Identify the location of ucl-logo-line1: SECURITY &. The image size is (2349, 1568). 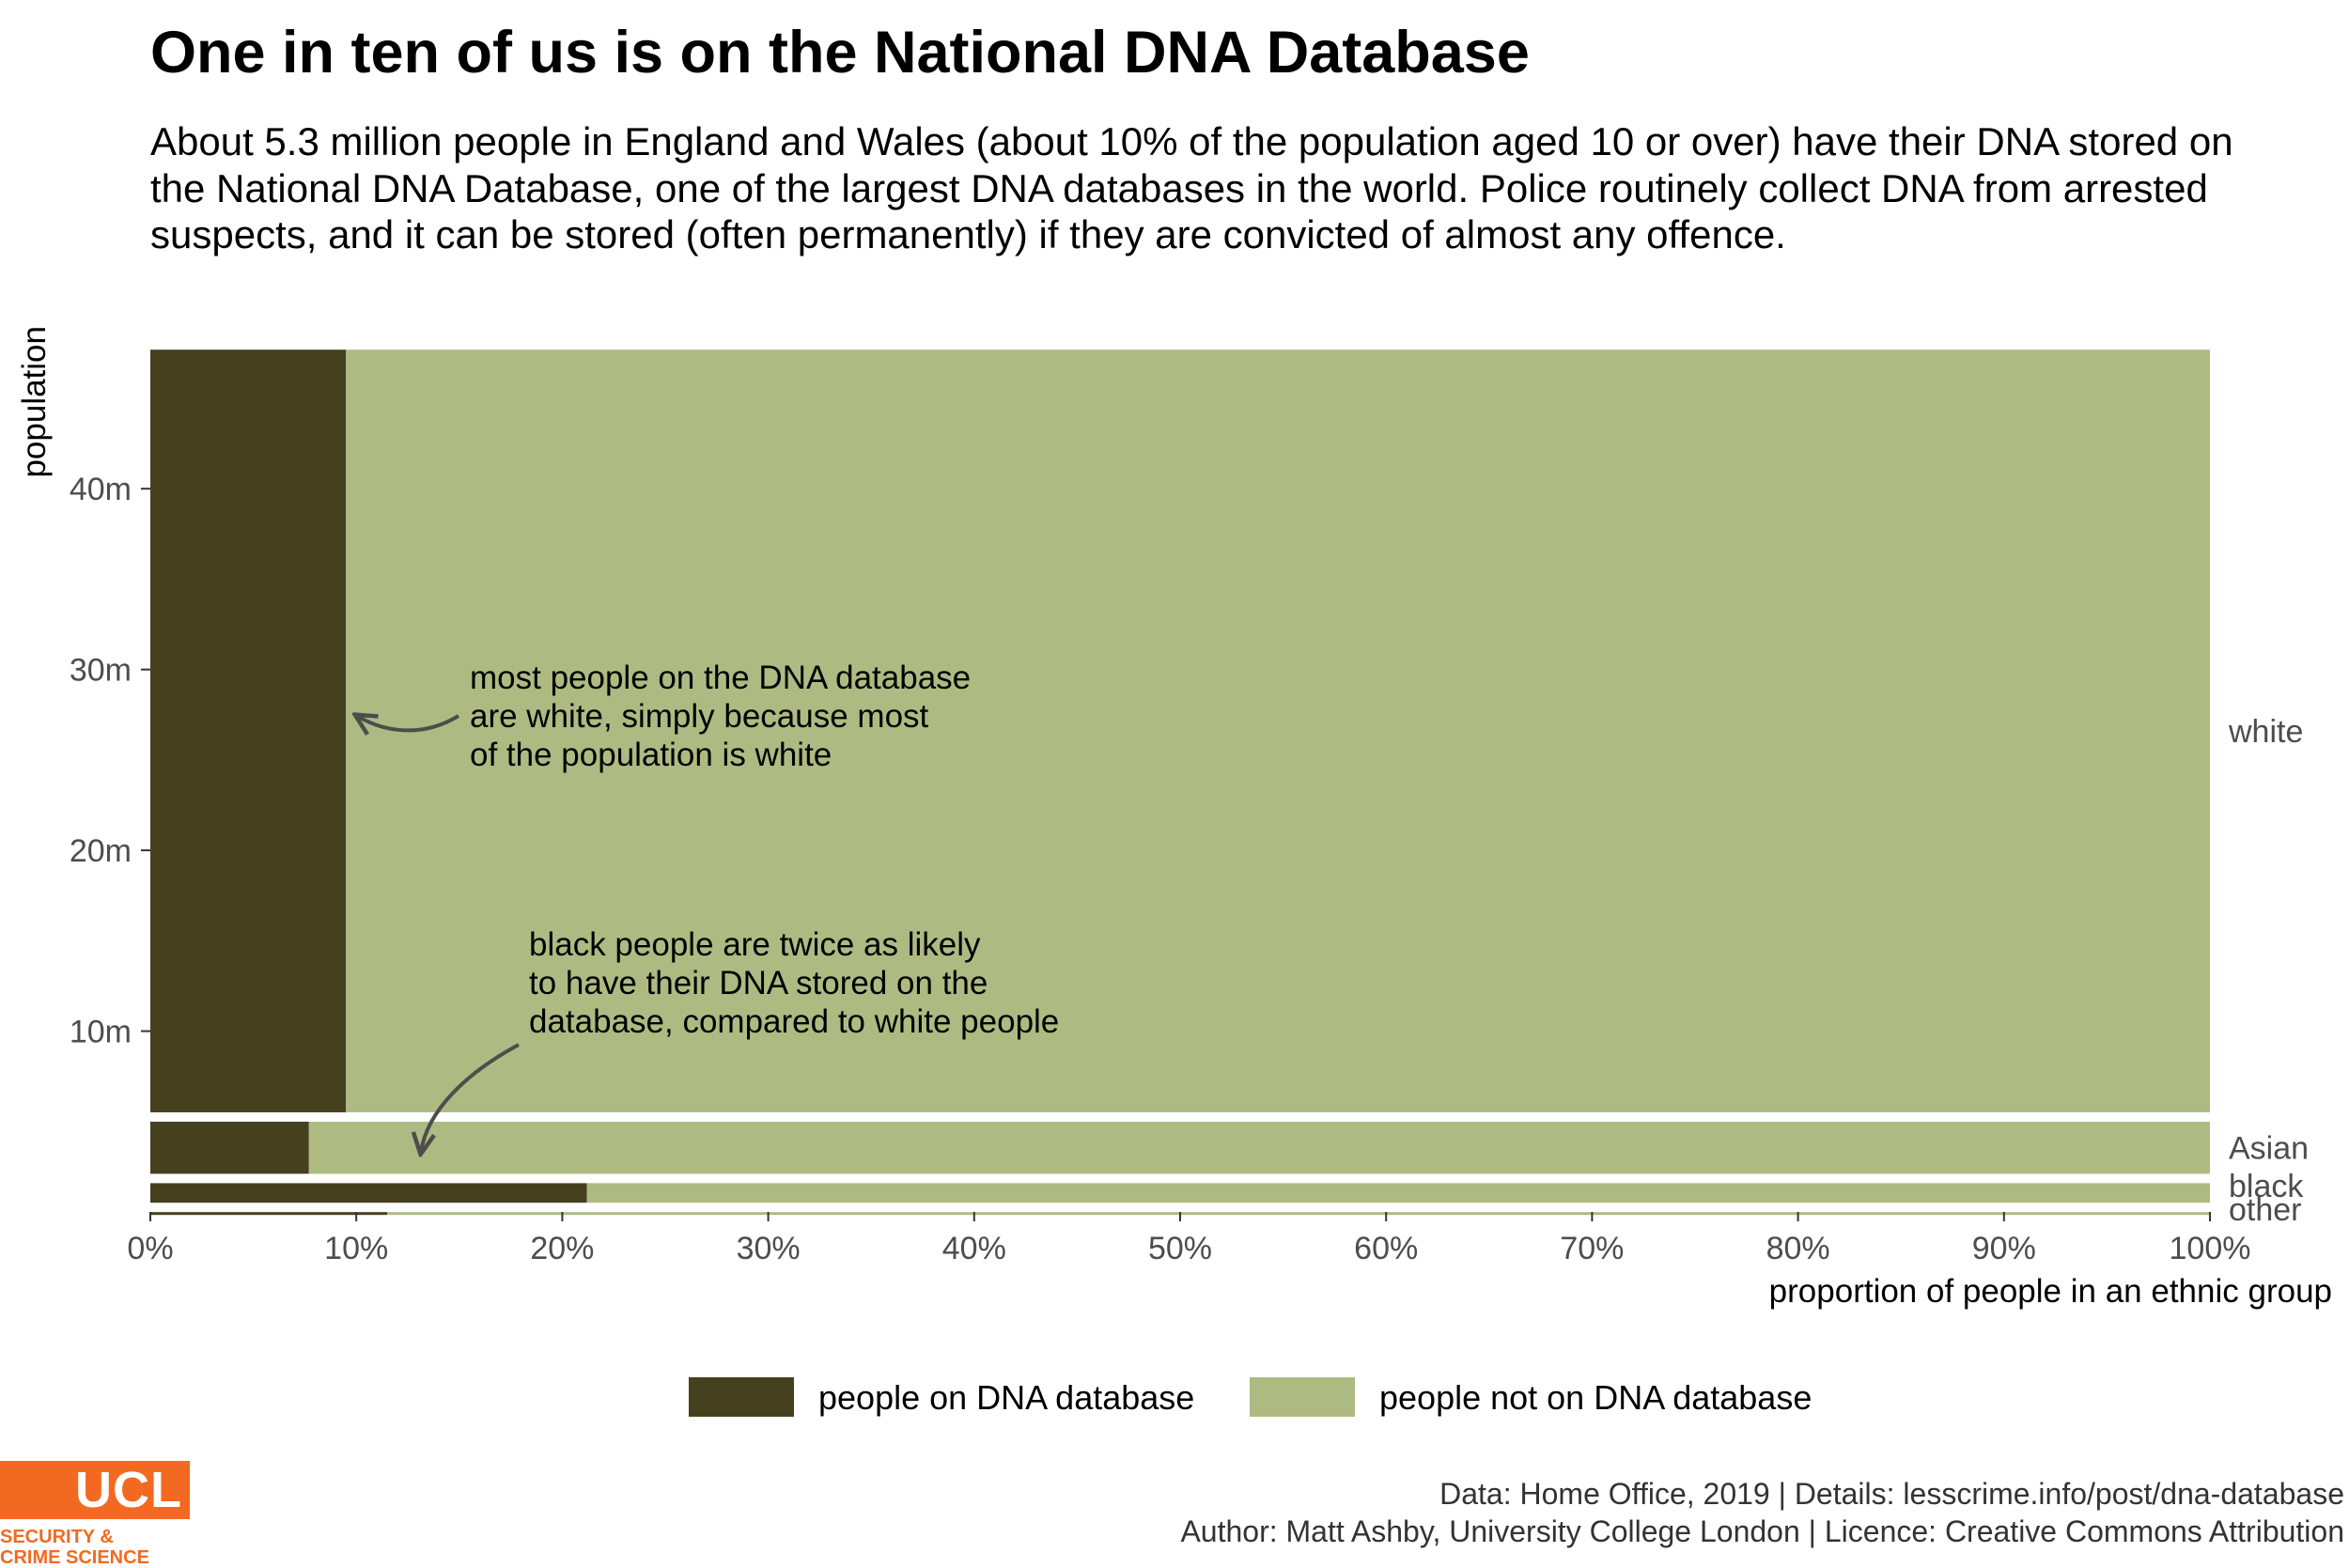
(57, 1537).